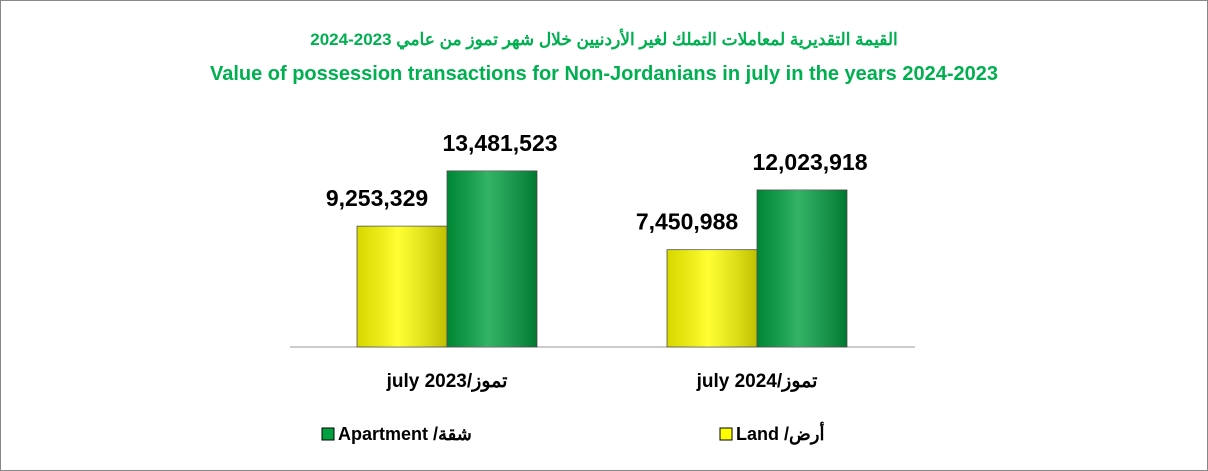 The height and width of the screenshot is (471, 1208). I want to click on value-label: 7,450,988, so click(687, 222).